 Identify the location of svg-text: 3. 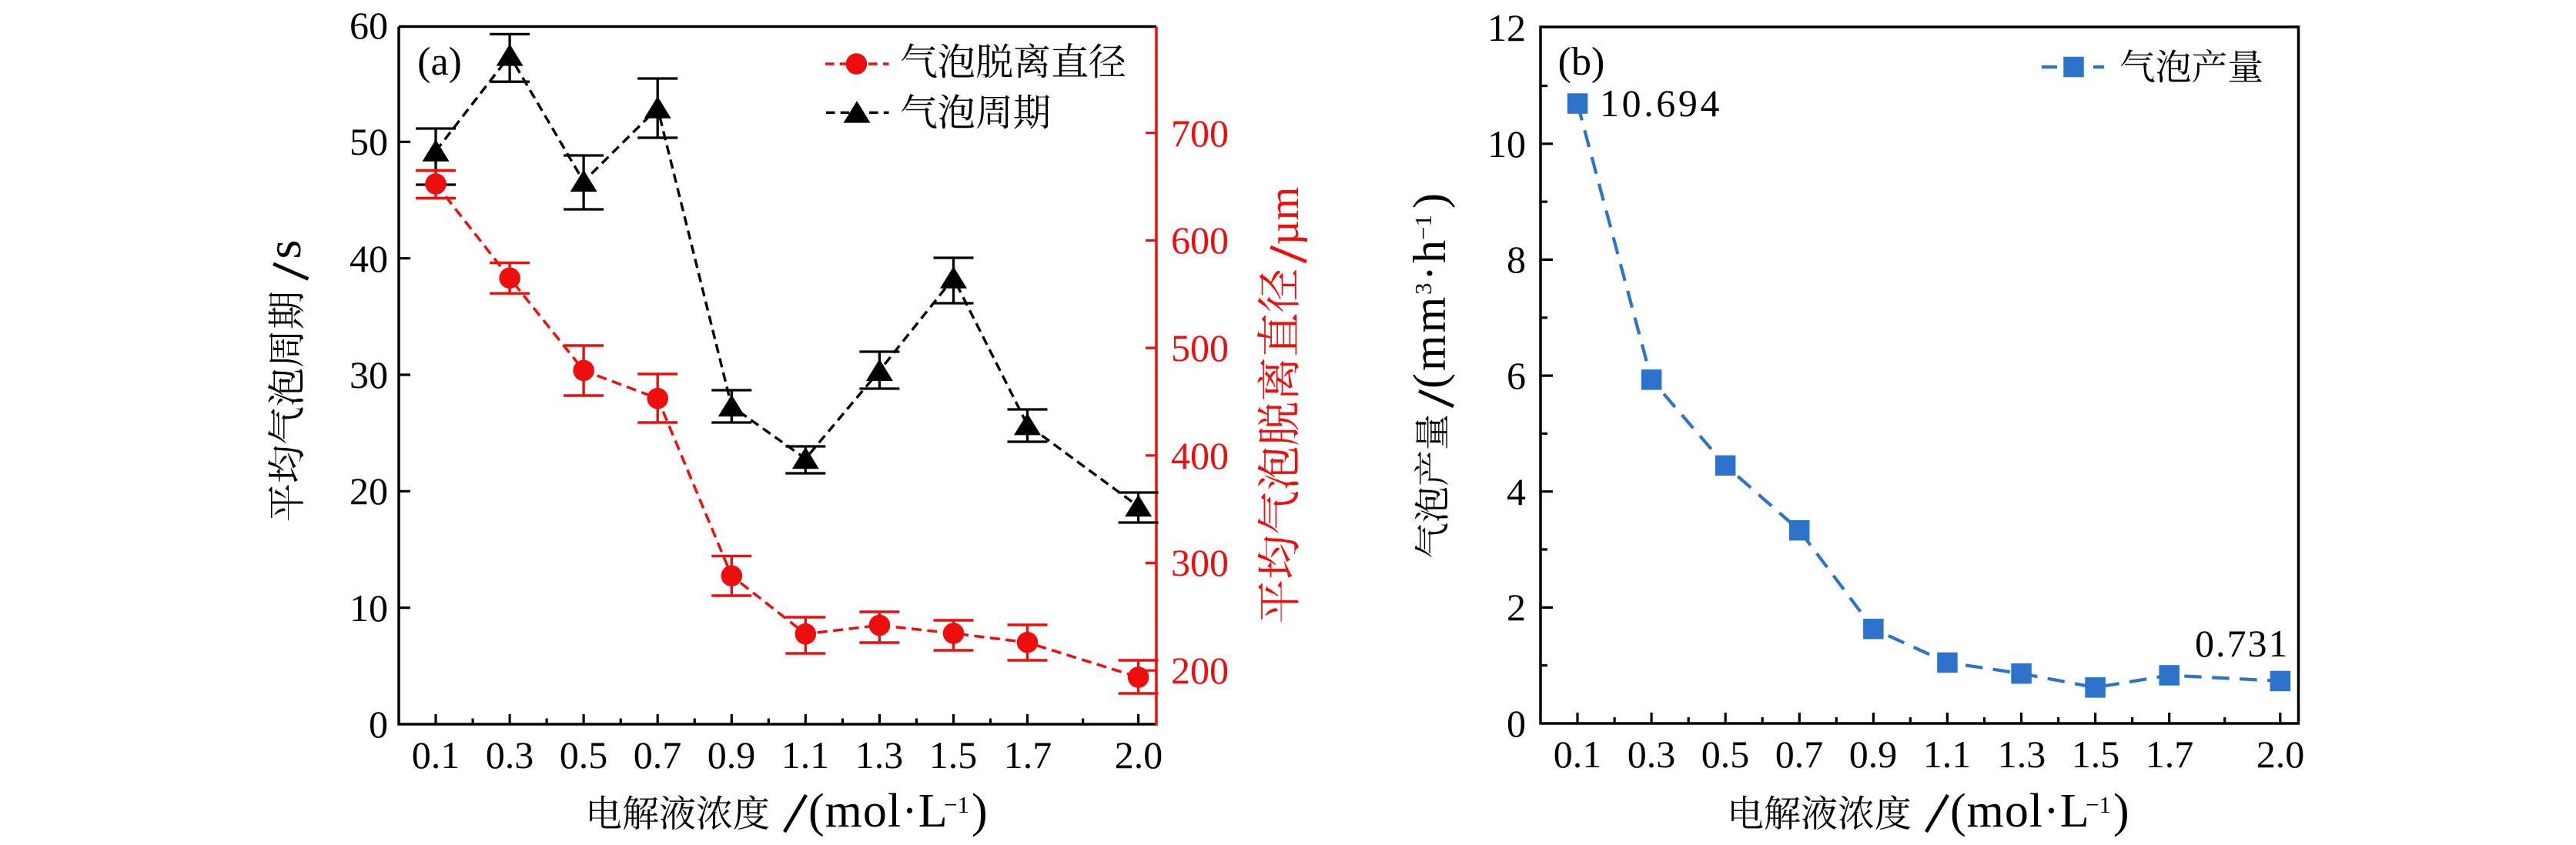
(1424, 289).